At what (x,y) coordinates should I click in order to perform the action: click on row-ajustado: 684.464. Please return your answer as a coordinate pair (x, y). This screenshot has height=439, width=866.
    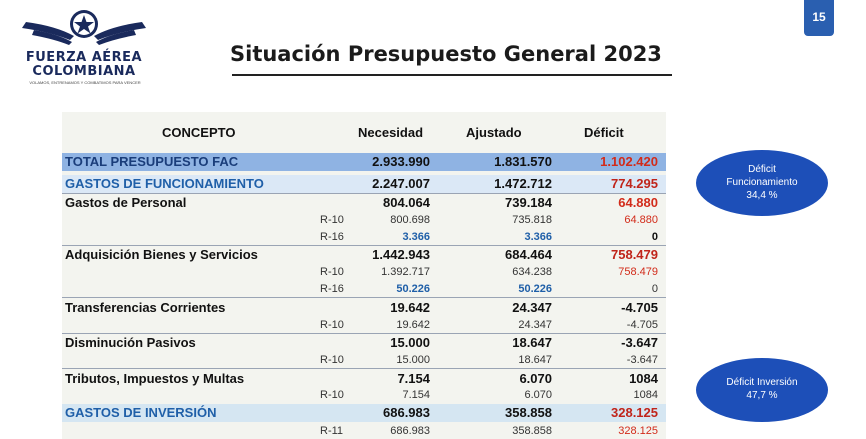
    Looking at the image, I should click on (528, 254).